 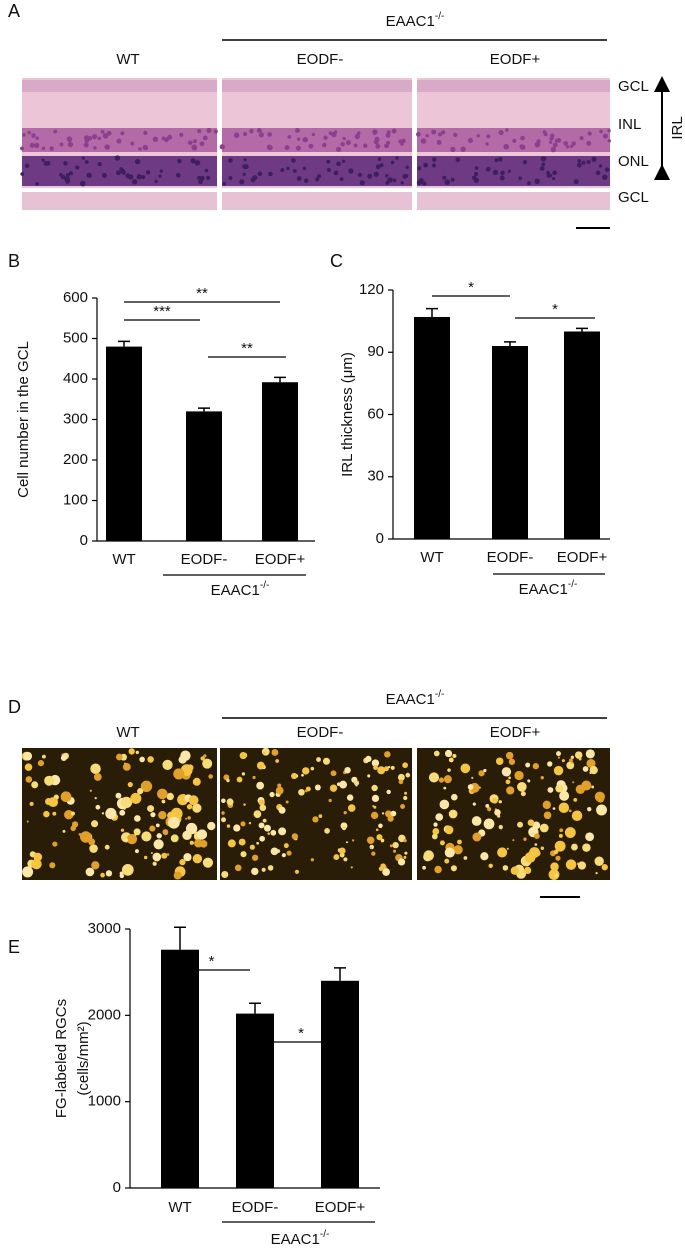 I want to click on y-tick-label: 60, so click(x=375, y=413).